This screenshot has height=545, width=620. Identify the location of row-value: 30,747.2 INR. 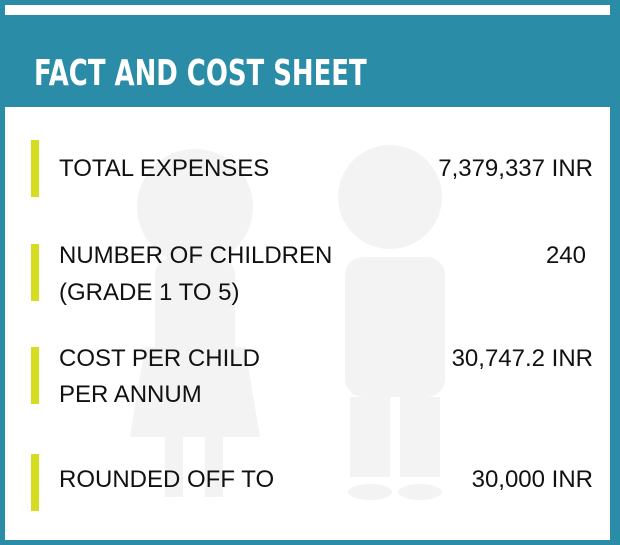
(522, 358).